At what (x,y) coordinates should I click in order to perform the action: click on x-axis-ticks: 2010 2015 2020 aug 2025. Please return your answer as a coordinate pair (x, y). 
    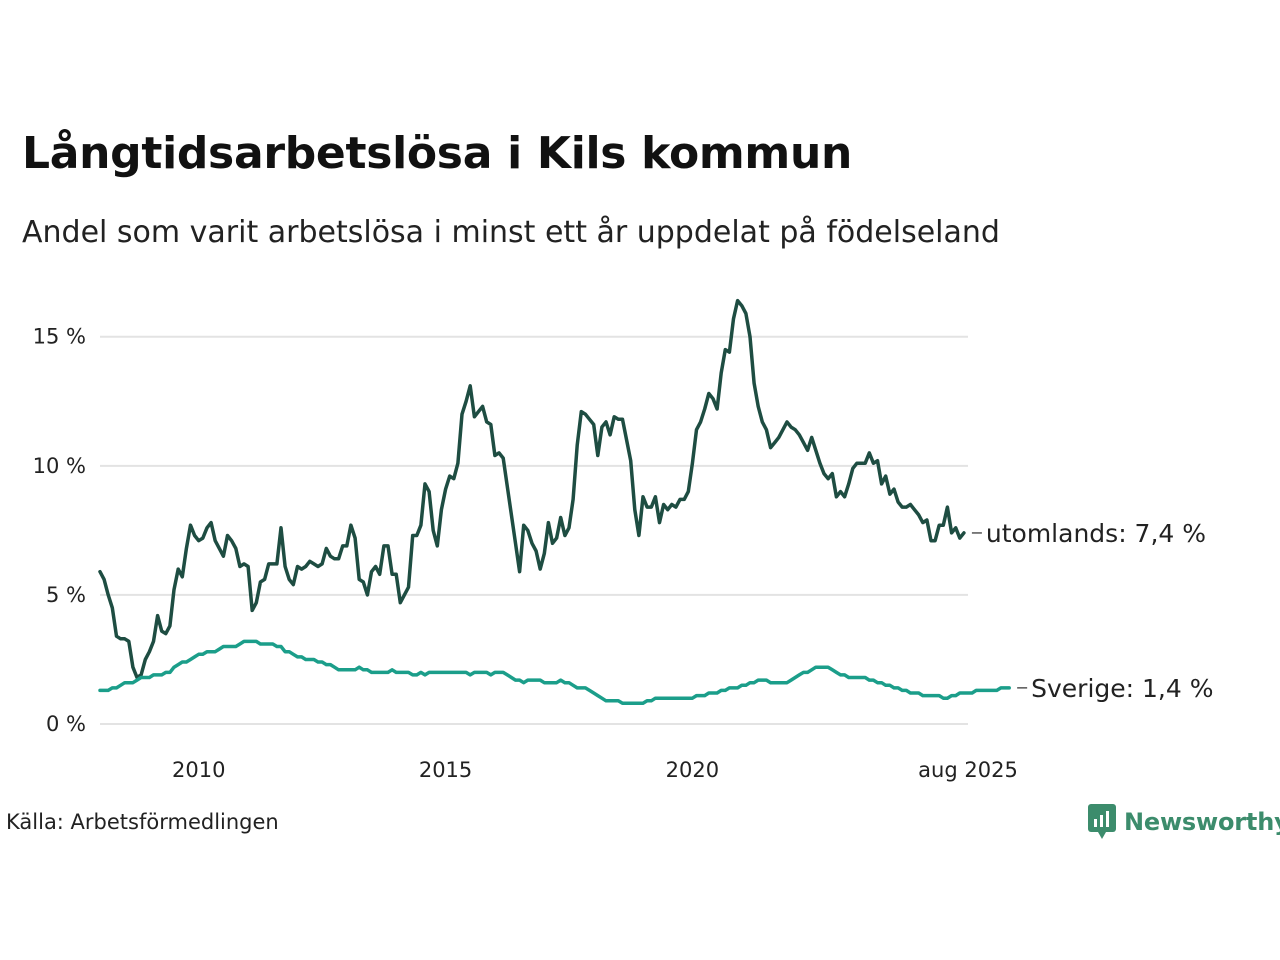
    Looking at the image, I should click on (595, 770).